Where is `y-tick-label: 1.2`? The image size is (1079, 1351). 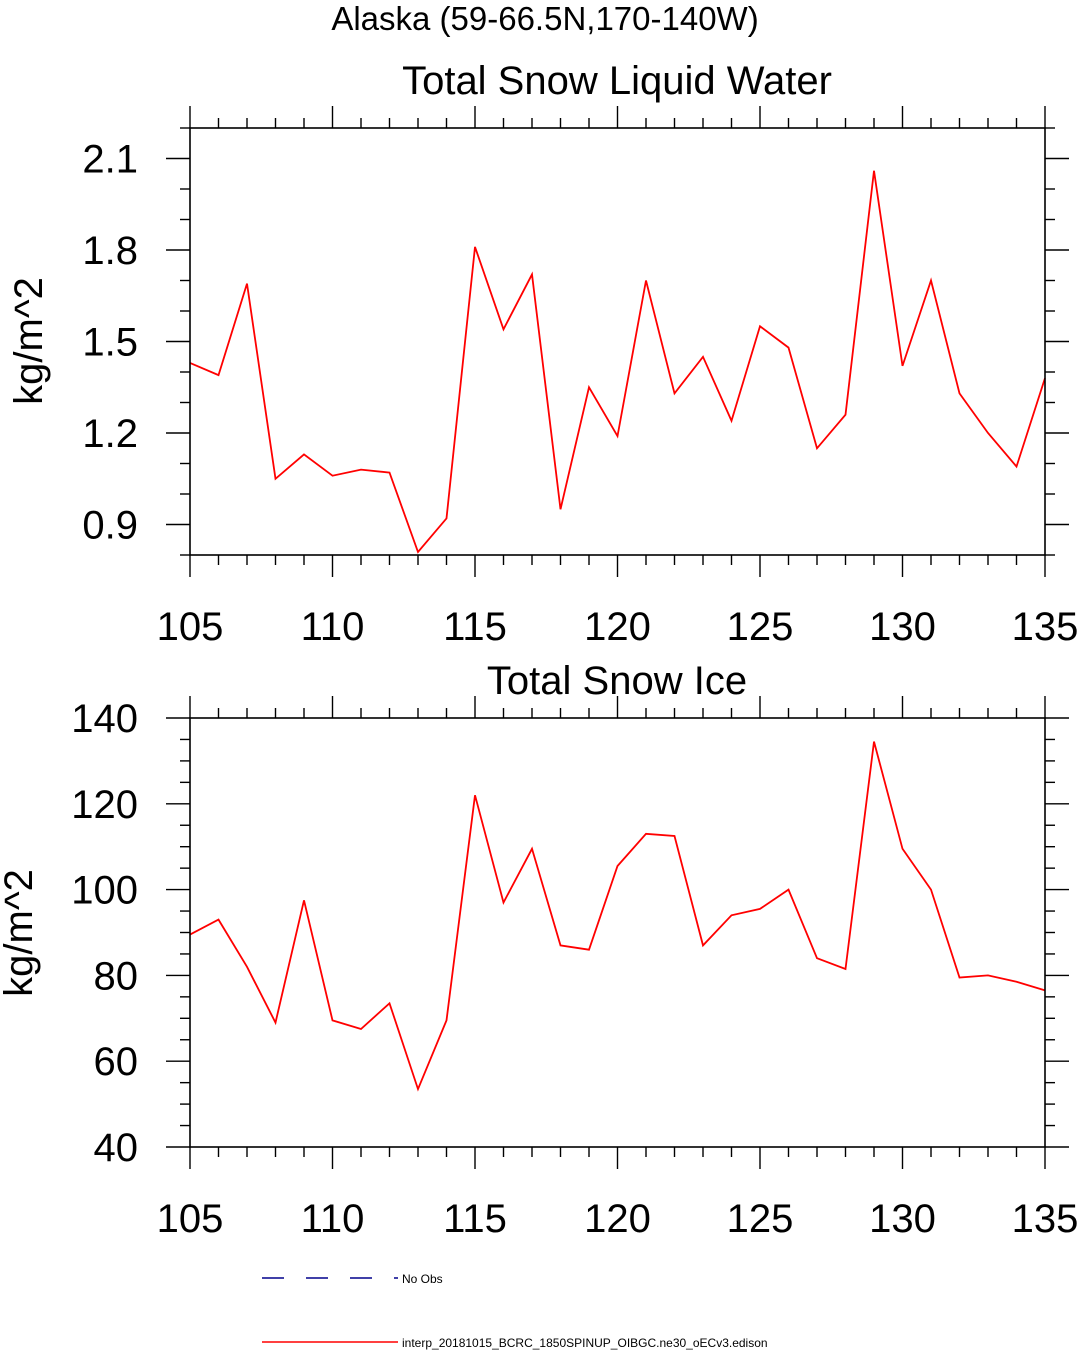 y-tick-label: 1.2 is located at coordinates (110, 434).